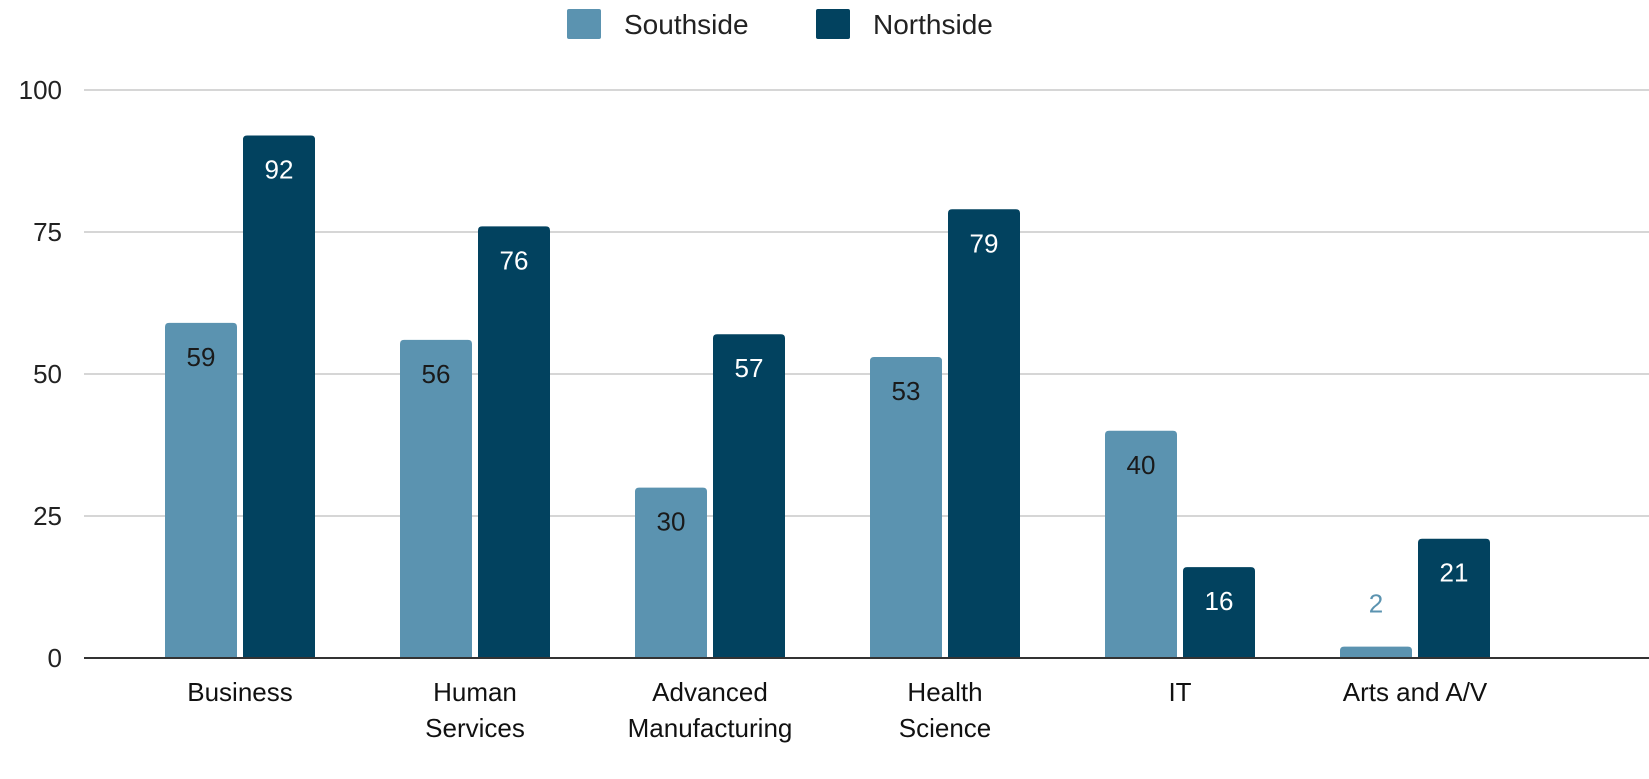  What do you see at coordinates (40, 90) in the screenshot?
I see `y-tick-label: 100` at bounding box center [40, 90].